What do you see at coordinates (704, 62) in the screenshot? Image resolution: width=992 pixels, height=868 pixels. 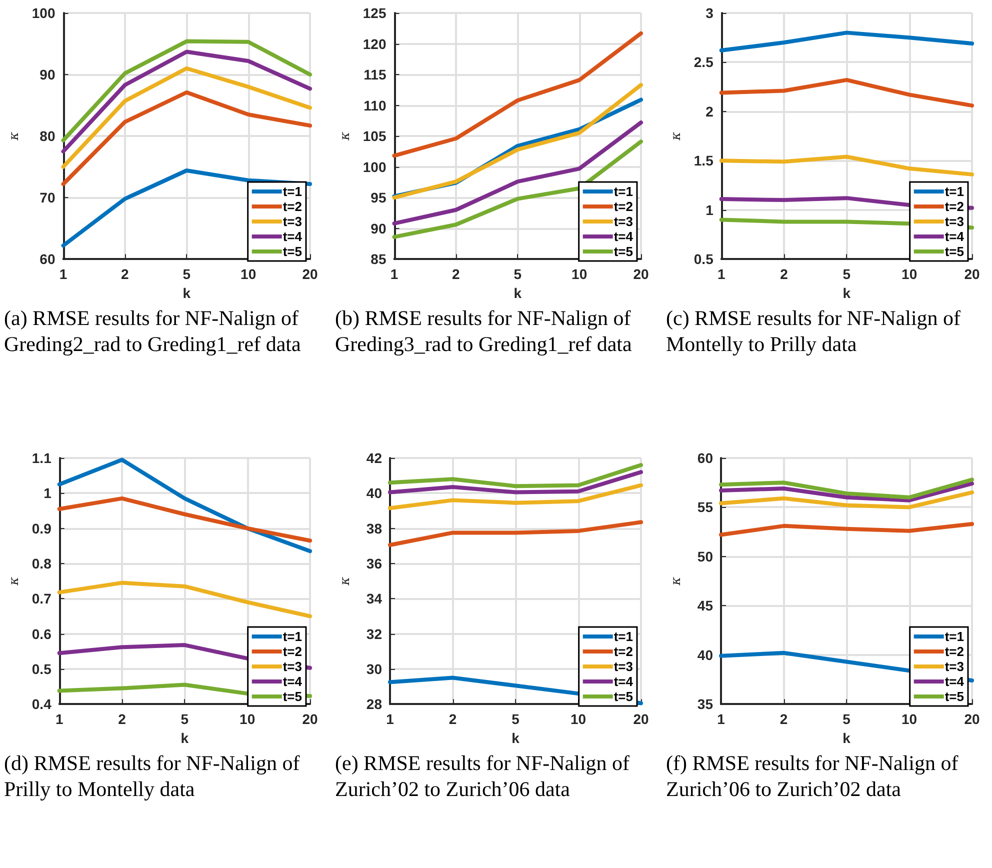 I see `y-tick-label: 2.5` at bounding box center [704, 62].